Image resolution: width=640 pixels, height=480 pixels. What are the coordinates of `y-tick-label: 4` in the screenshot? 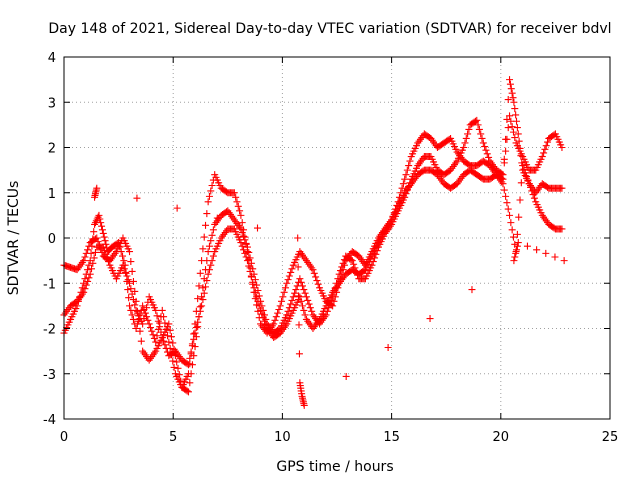 It's located at (52, 58).